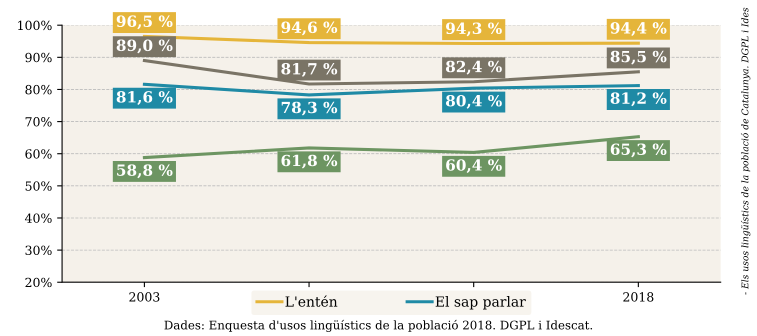 The width and height of the screenshot is (757, 336). Describe the element at coordinates (145, 171) in the screenshot. I see `data-label: 58,8 %` at that location.